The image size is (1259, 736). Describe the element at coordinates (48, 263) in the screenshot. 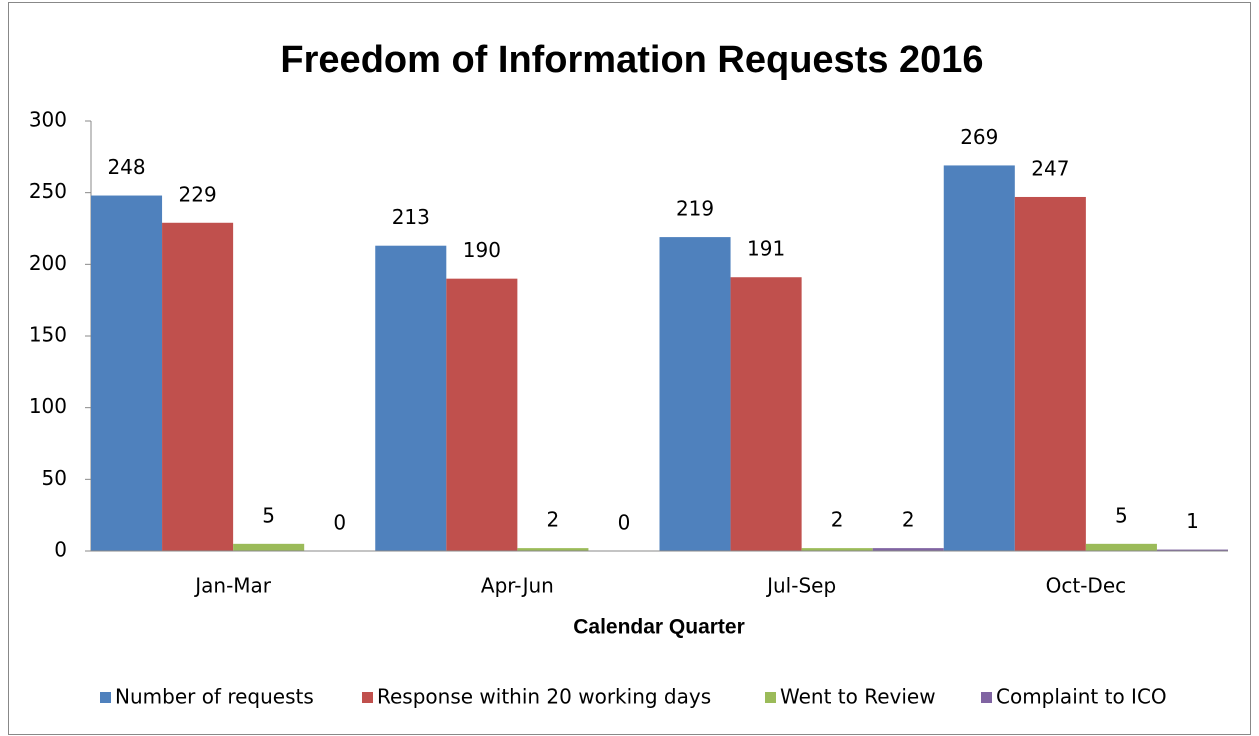

I see `y-tick-label: 200` at that location.